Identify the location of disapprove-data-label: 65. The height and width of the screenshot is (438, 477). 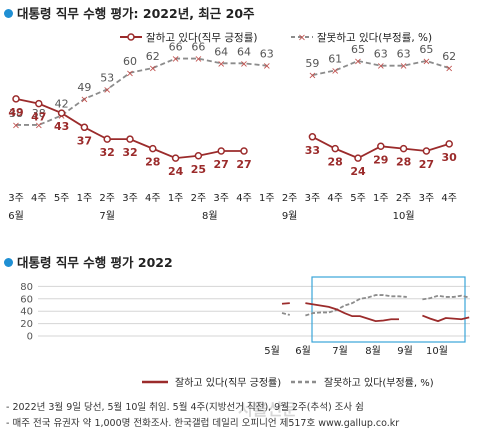
(358, 49).